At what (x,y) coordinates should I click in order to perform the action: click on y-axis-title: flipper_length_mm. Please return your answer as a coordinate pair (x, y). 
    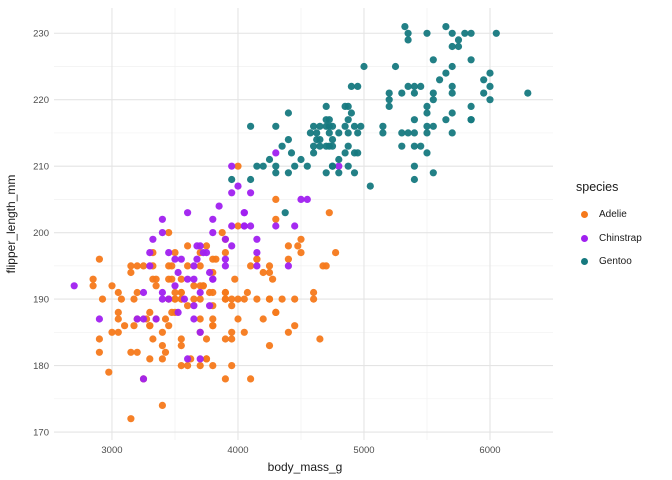
    Looking at the image, I should click on (11, 224).